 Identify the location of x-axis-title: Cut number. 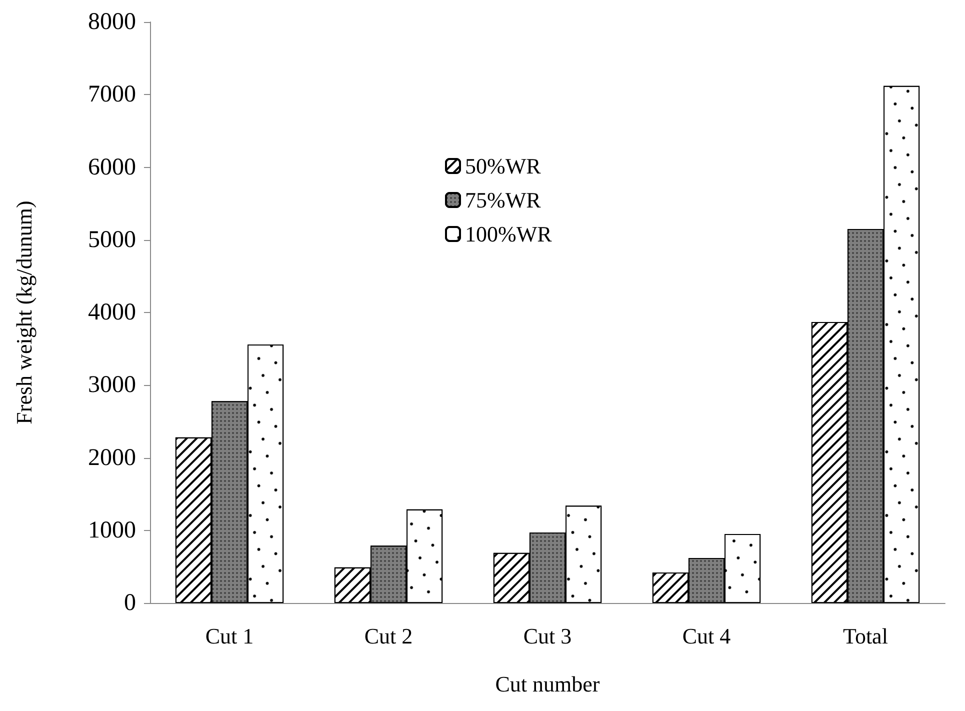
(547, 684).